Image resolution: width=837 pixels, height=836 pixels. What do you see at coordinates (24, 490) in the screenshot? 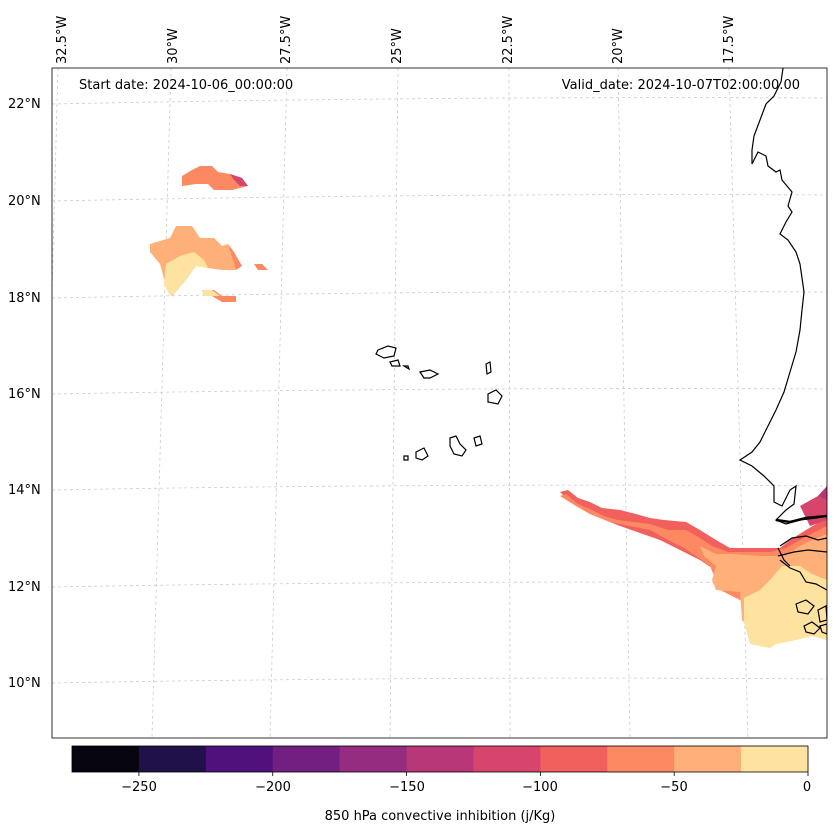
I see `lat-label-14n: 14°N` at bounding box center [24, 490].